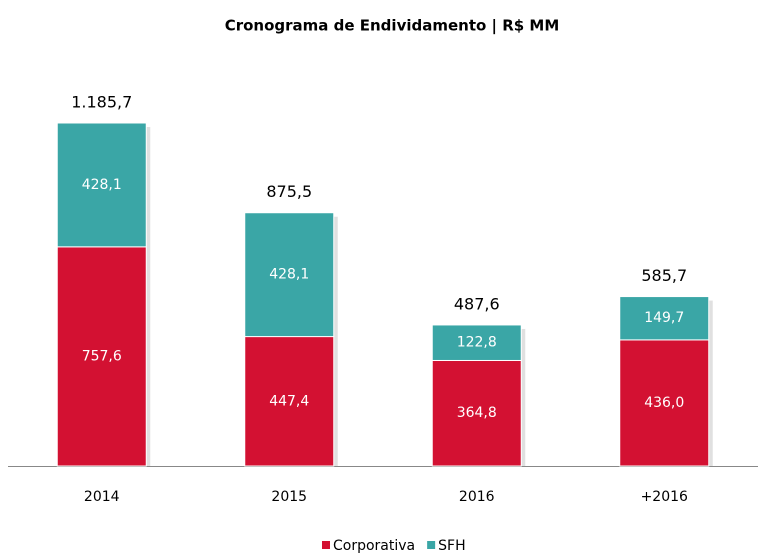 The height and width of the screenshot is (555, 758). I want to click on x-tick-label: 2015, so click(289, 497).